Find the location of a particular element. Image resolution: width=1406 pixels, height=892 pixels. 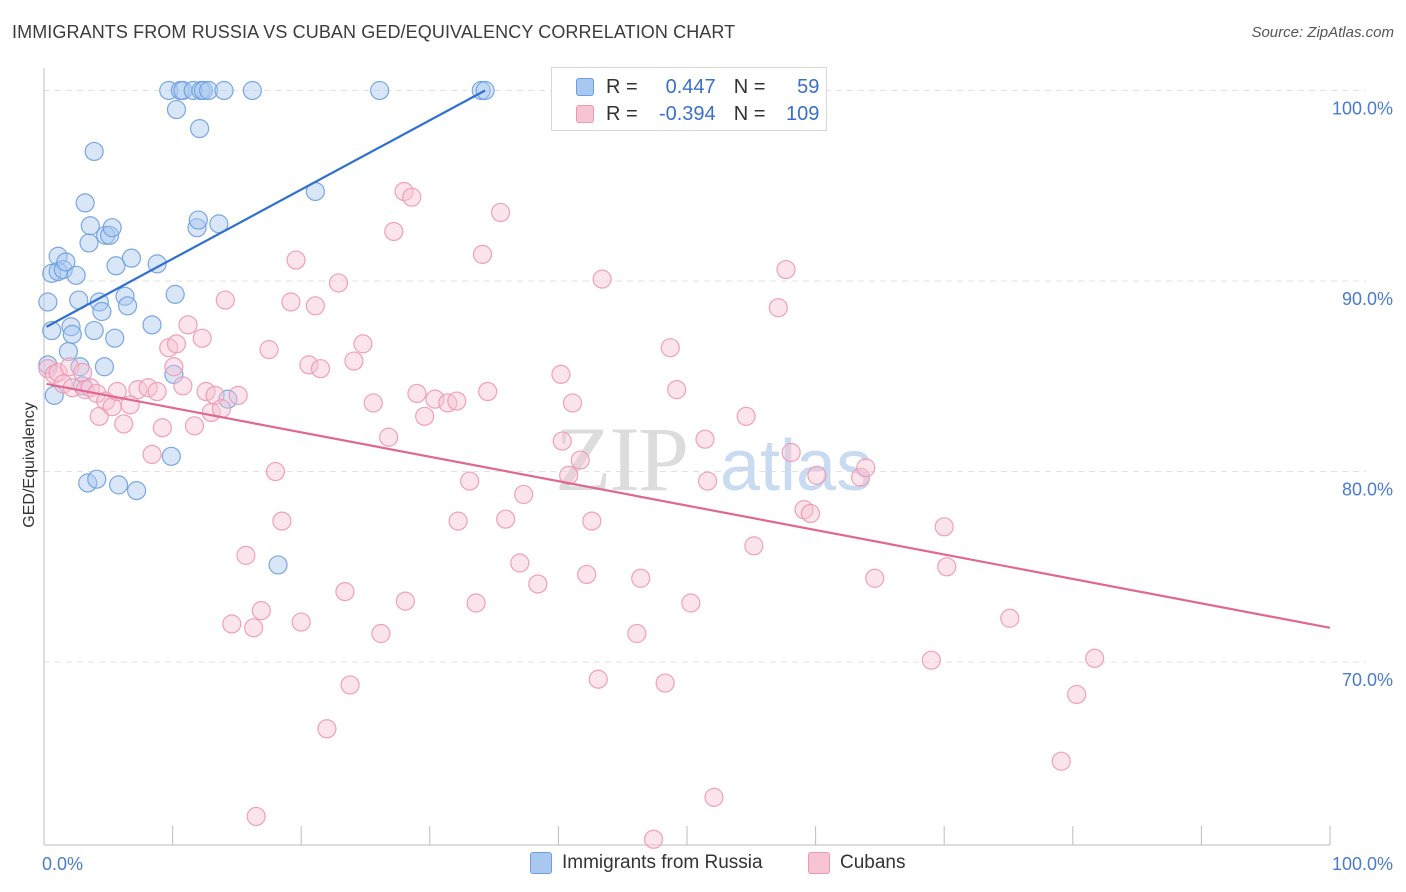

legend-item-cubans: Cubans is located at coordinates (857, 863).